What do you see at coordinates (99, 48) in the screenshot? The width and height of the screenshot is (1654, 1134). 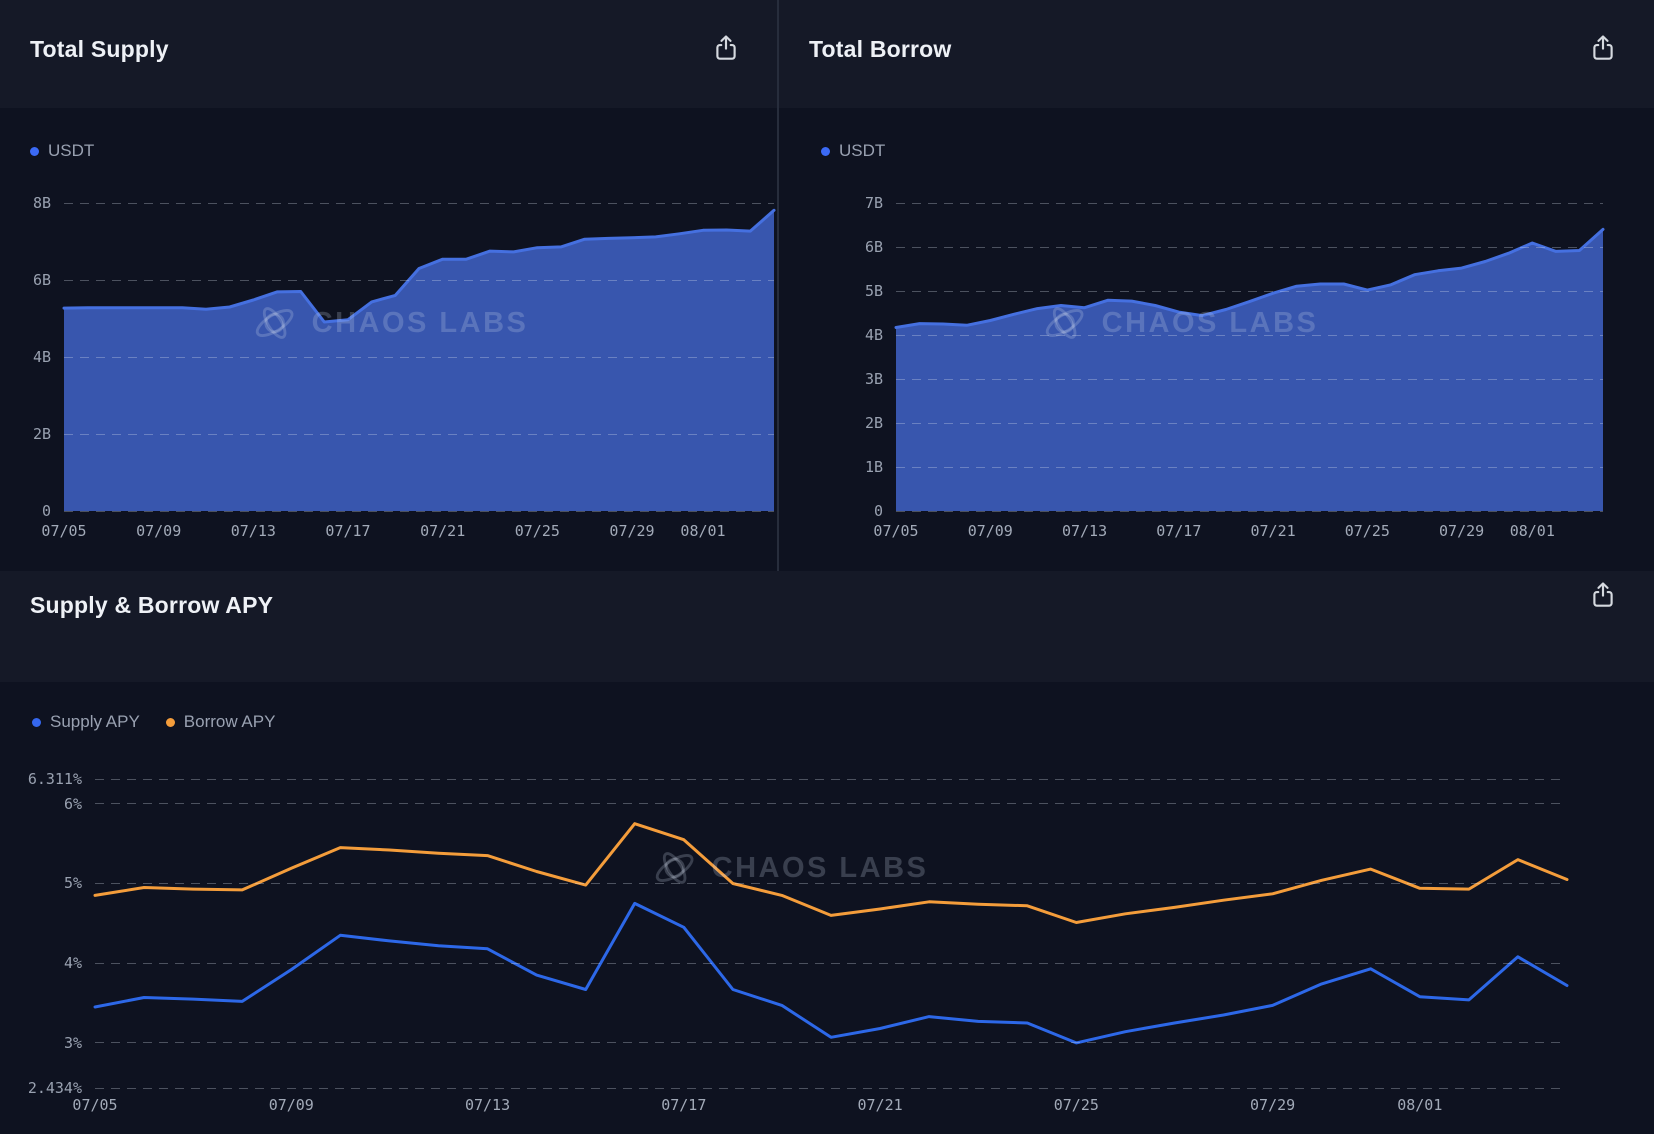 I see `panel-title: Total Supply` at bounding box center [99, 48].